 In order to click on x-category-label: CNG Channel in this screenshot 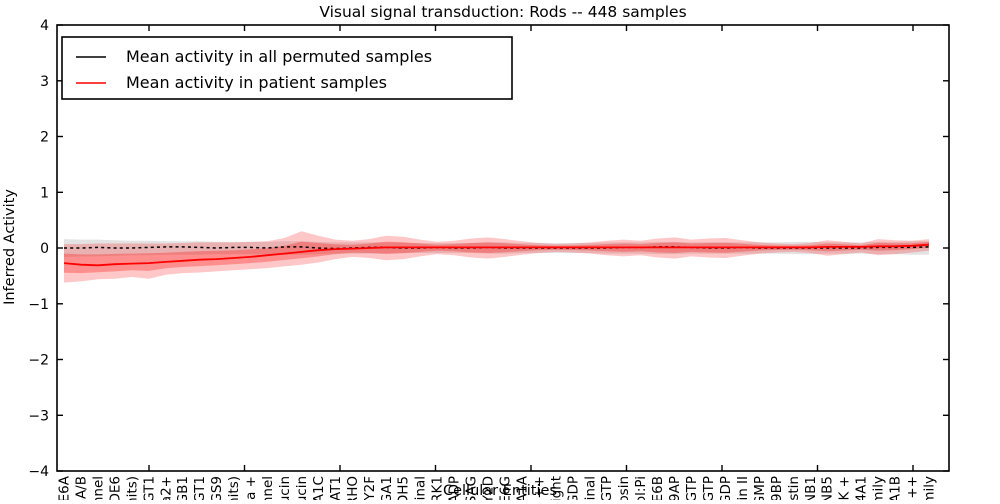, I will do `click(98, 488)`.